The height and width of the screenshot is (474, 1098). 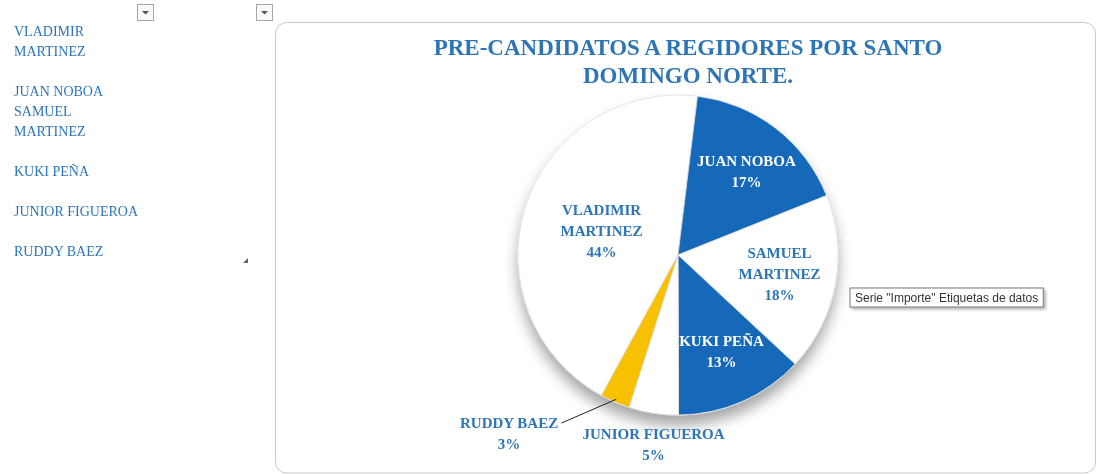 I want to click on slice-label: SAMUEL MARTINEZ, so click(x=779, y=264).